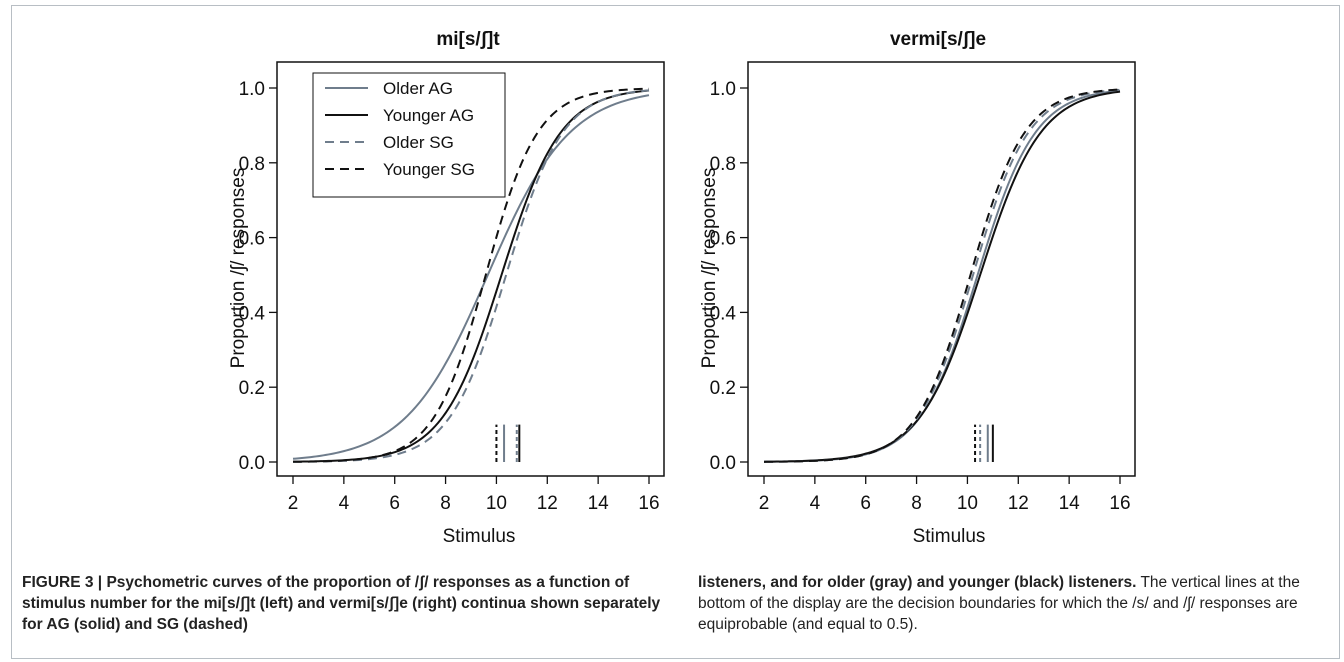  I want to click on legend-label-older-sg: Older SG, so click(418, 142).